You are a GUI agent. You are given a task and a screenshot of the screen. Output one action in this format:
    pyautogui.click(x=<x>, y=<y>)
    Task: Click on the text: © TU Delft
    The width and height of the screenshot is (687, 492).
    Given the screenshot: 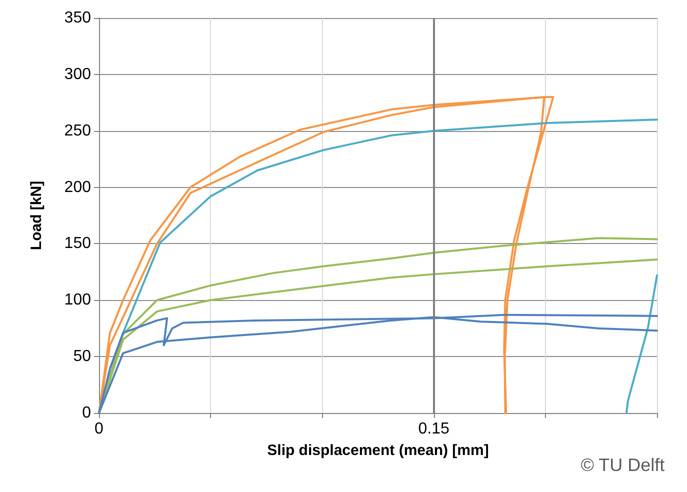 What is the action you would take?
    pyautogui.click(x=622, y=465)
    